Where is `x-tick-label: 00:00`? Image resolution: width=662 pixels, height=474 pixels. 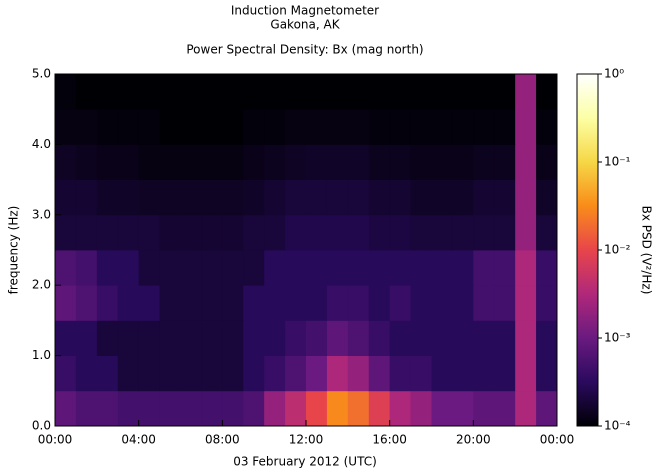
x-tick-label: 00:00 is located at coordinates (55, 440).